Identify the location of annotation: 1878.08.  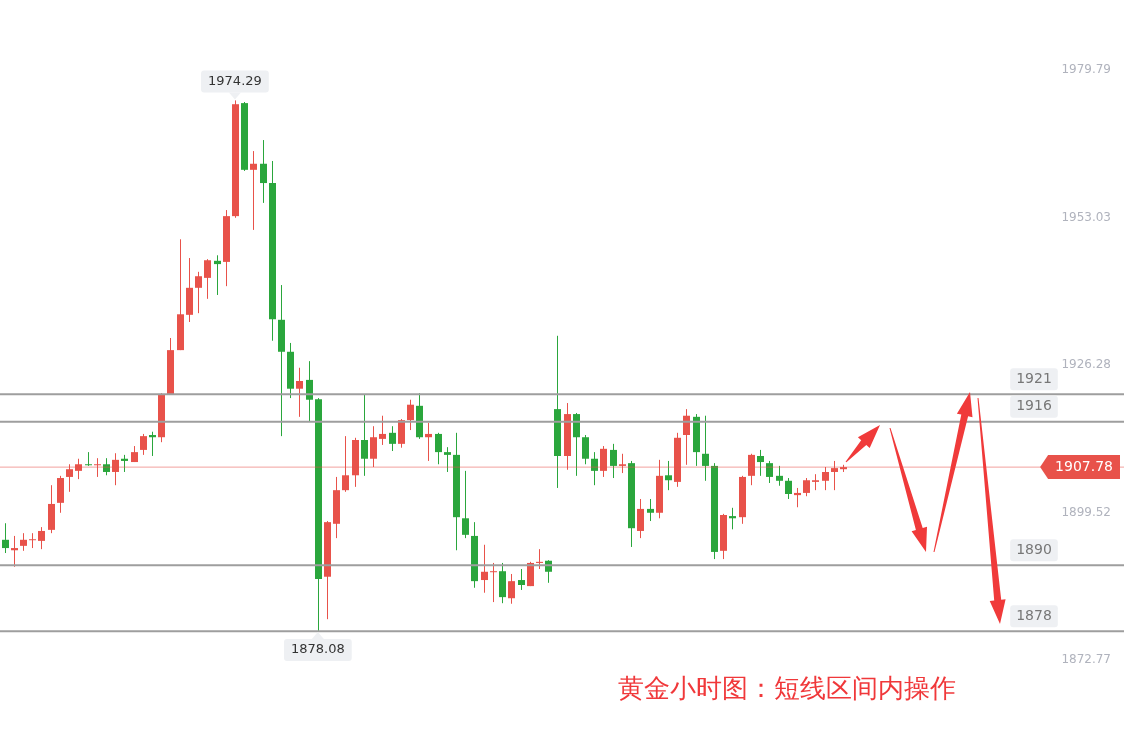
(317, 649).